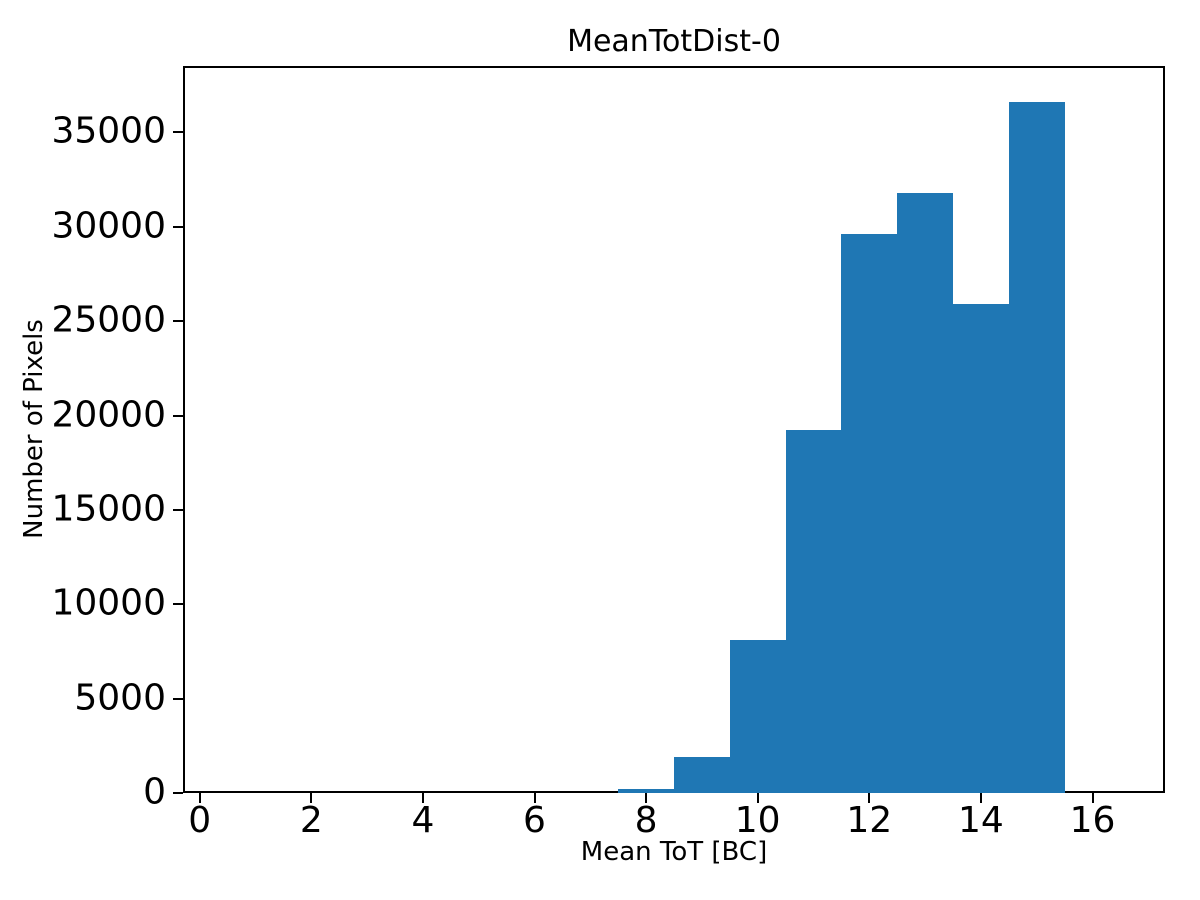 The height and width of the screenshot is (900, 1200). Describe the element at coordinates (534, 820) in the screenshot. I see `x-tick-label: 6` at that location.